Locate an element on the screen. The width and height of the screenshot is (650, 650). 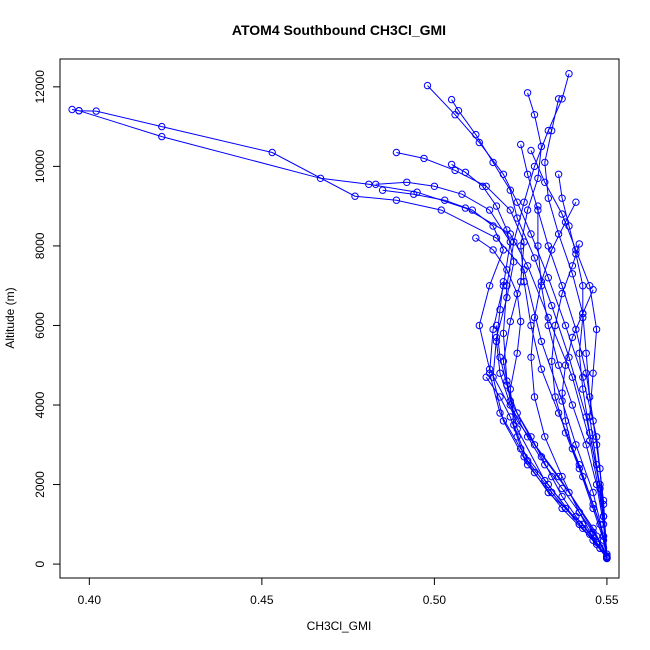
y-tick-label: 4000 is located at coordinates (40, 404).